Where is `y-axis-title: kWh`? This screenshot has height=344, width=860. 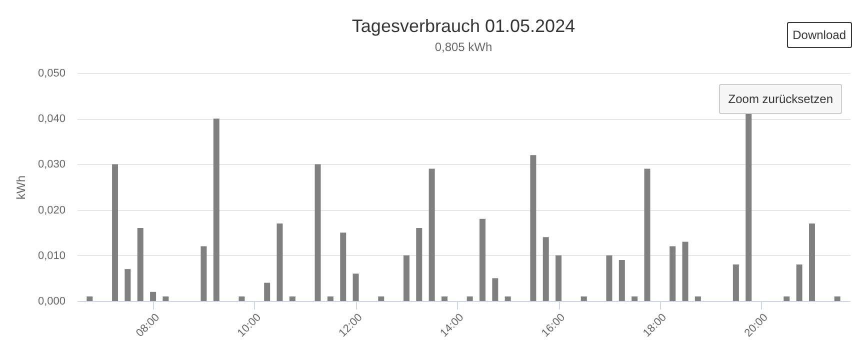
y-axis-title: kWh is located at coordinates (21, 188).